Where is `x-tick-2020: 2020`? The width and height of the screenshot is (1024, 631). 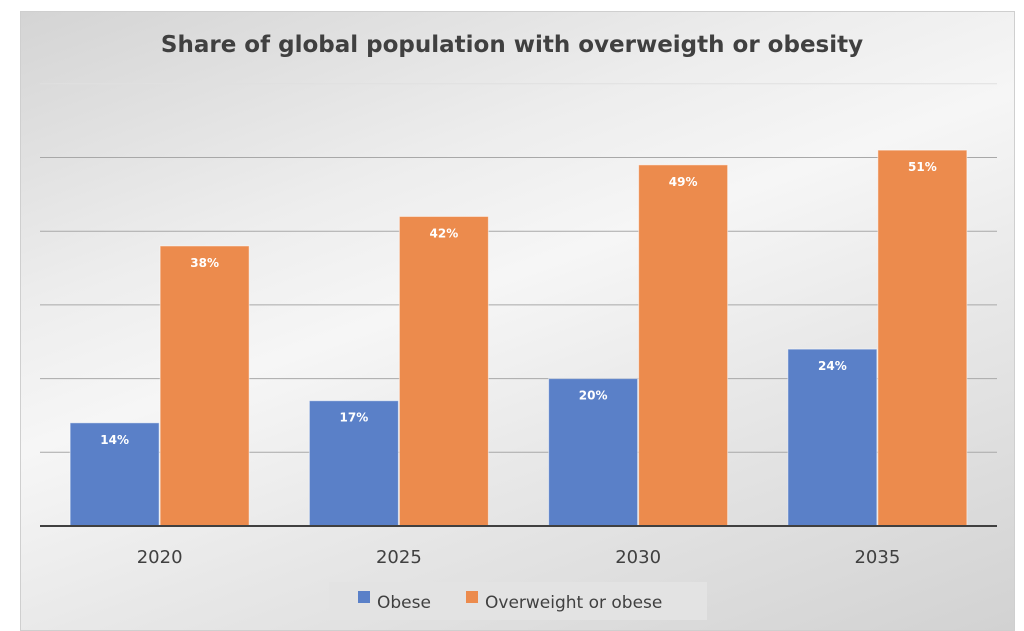
x-tick-2020: 2020 is located at coordinates (160, 557).